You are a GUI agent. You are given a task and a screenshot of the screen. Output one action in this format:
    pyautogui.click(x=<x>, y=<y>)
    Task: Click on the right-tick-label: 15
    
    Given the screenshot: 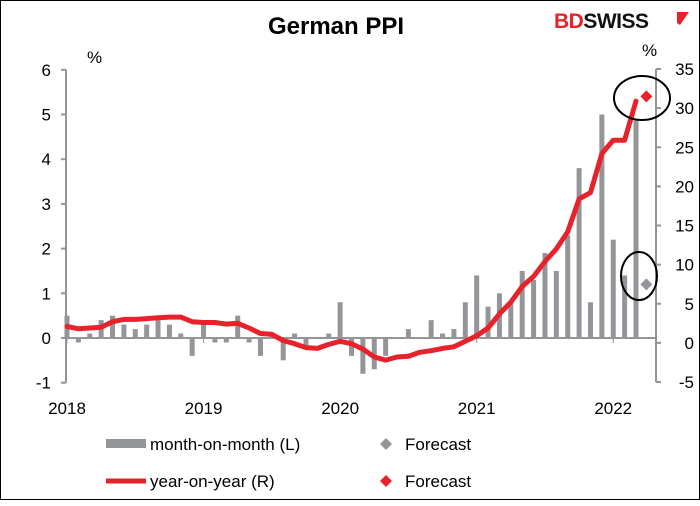 What is the action you would take?
    pyautogui.click(x=684, y=226)
    